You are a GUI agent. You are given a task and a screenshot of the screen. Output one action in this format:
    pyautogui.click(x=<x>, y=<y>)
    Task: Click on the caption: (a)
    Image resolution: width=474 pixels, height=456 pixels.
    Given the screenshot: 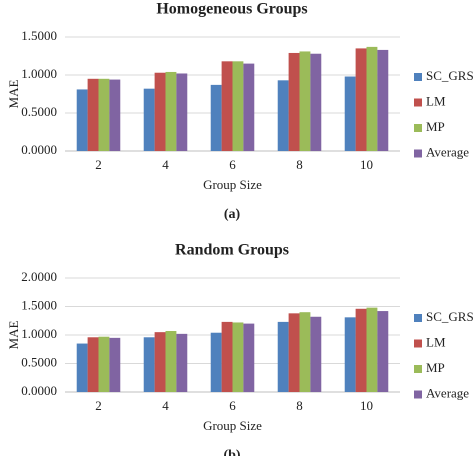 What is the action you would take?
    pyautogui.click(x=232, y=214)
    